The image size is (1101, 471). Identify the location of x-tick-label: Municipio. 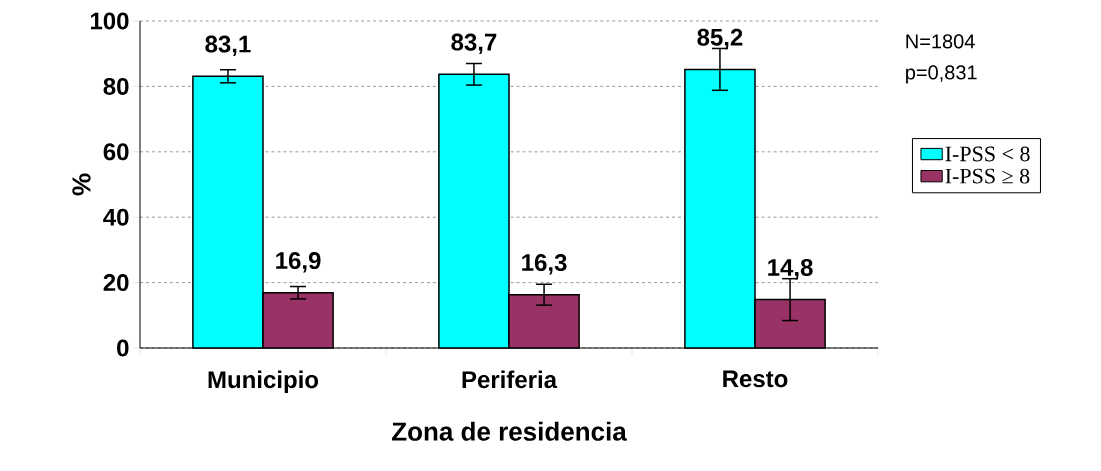
(263, 381).